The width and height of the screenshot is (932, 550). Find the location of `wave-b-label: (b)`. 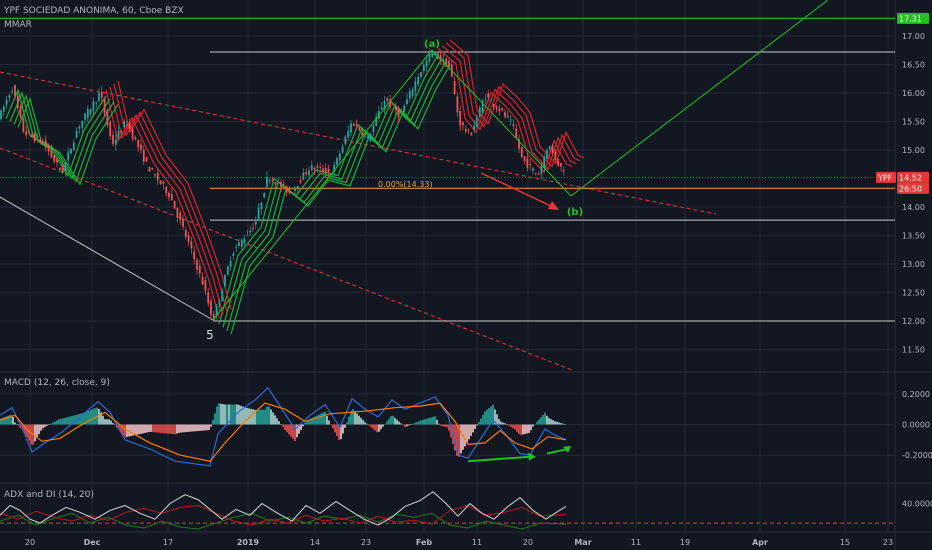

wave-b-label: (b) is located at coordinates (575, 212).